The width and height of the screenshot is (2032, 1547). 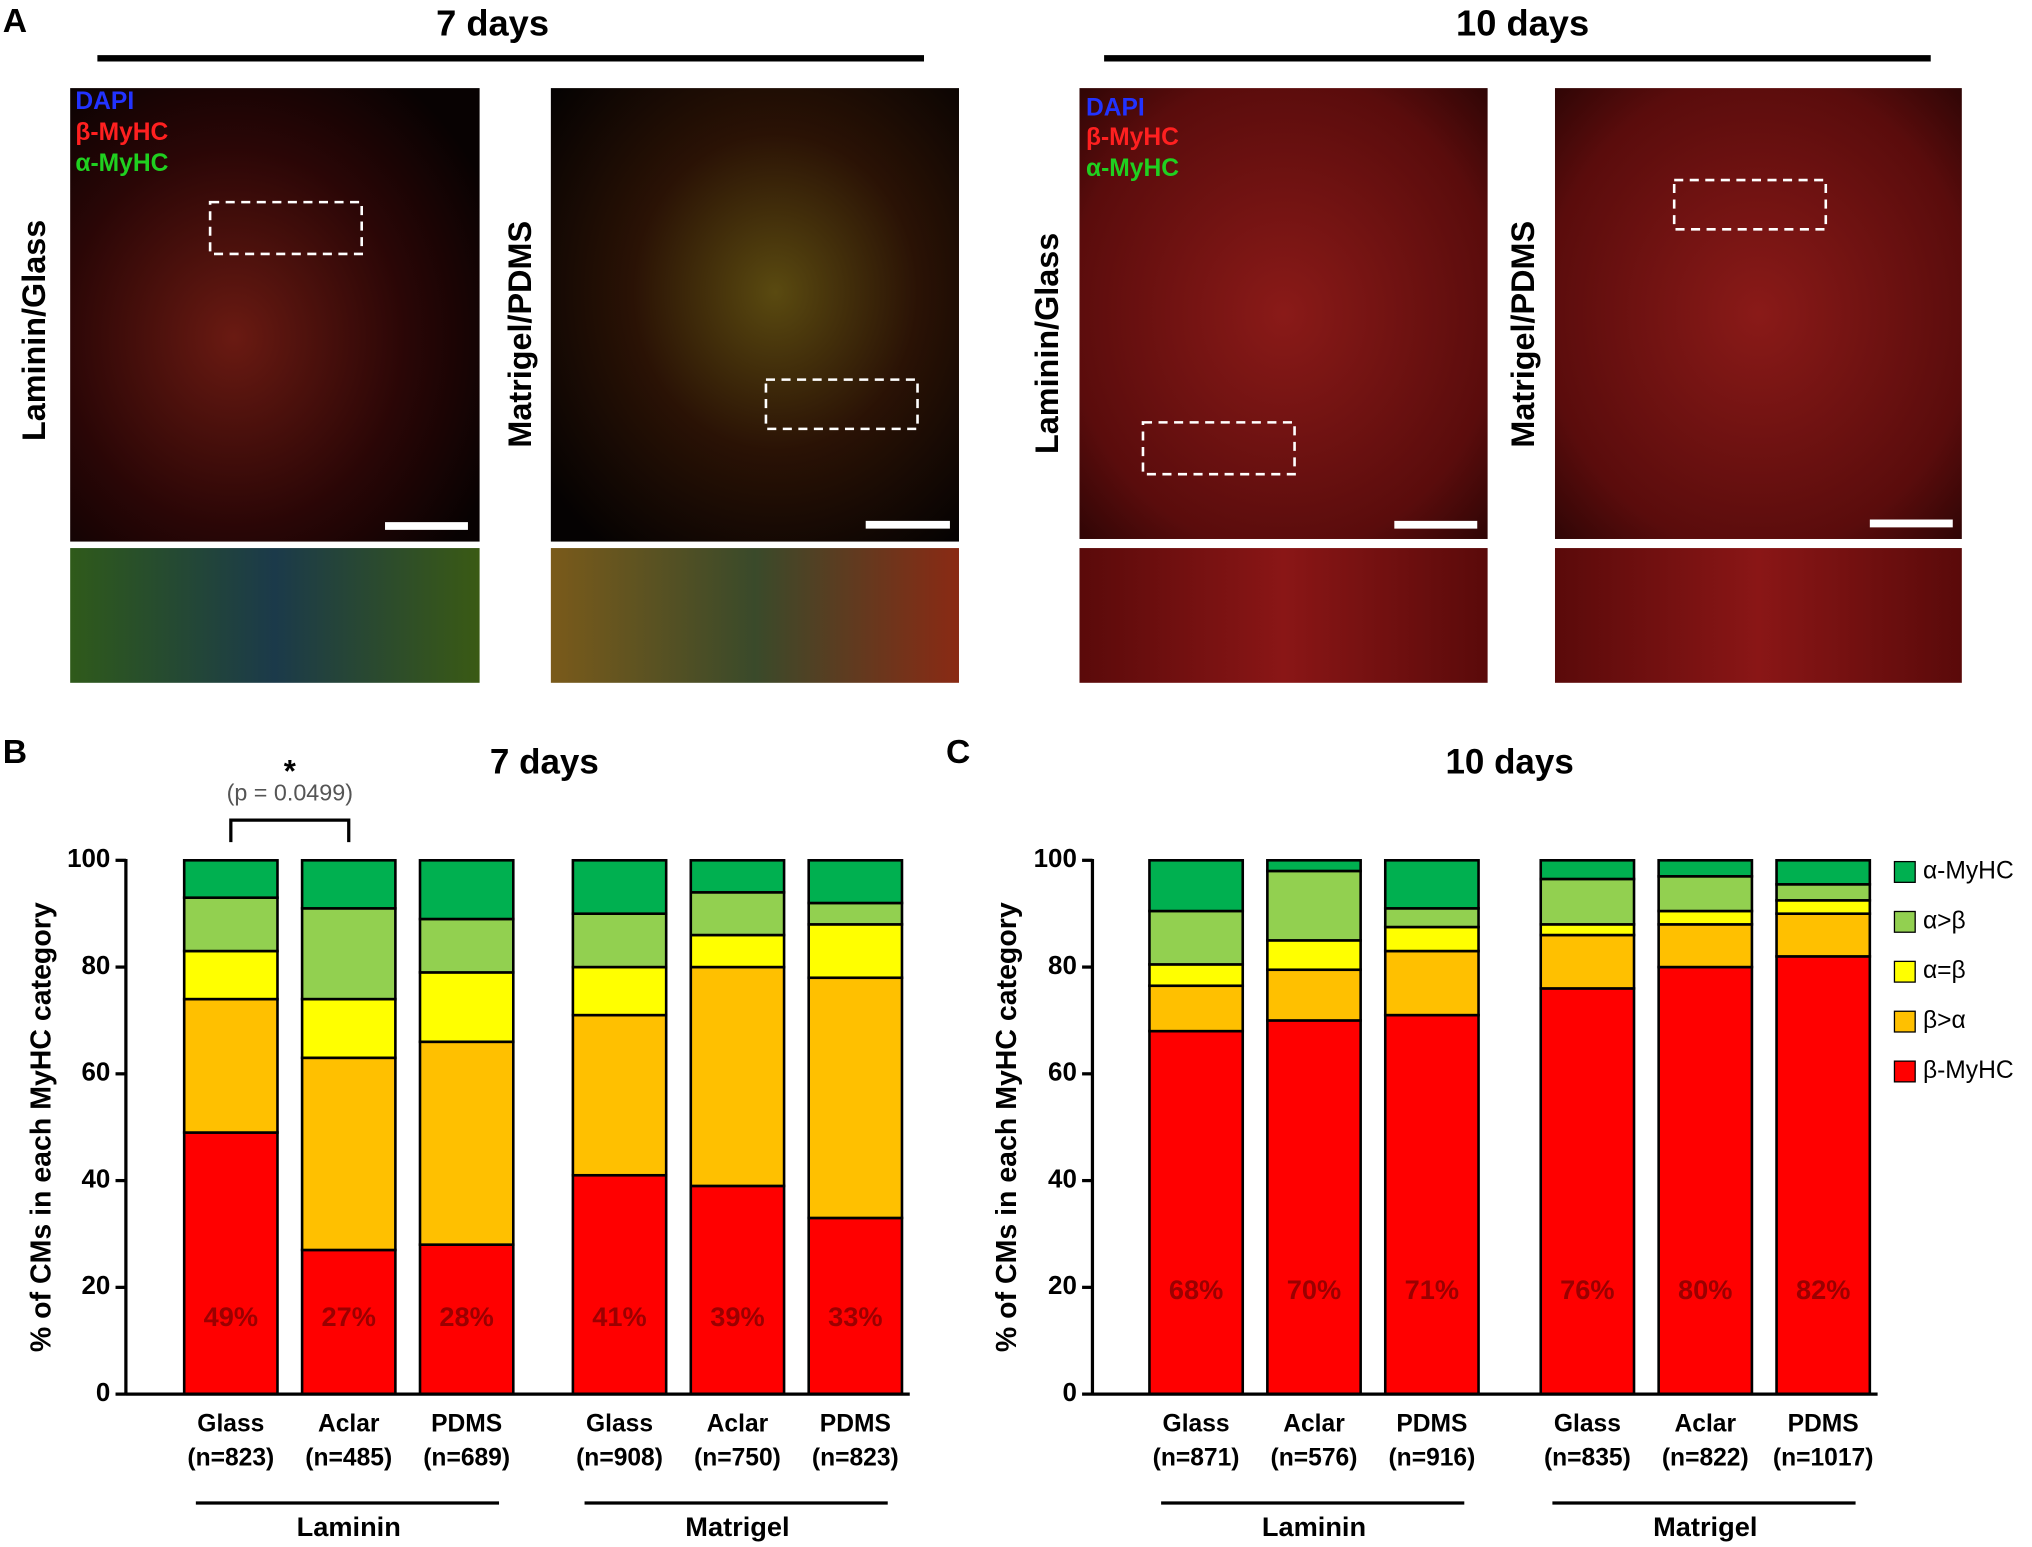 I want to click on y-tick-label: 80, so click(x=1062, y=966).